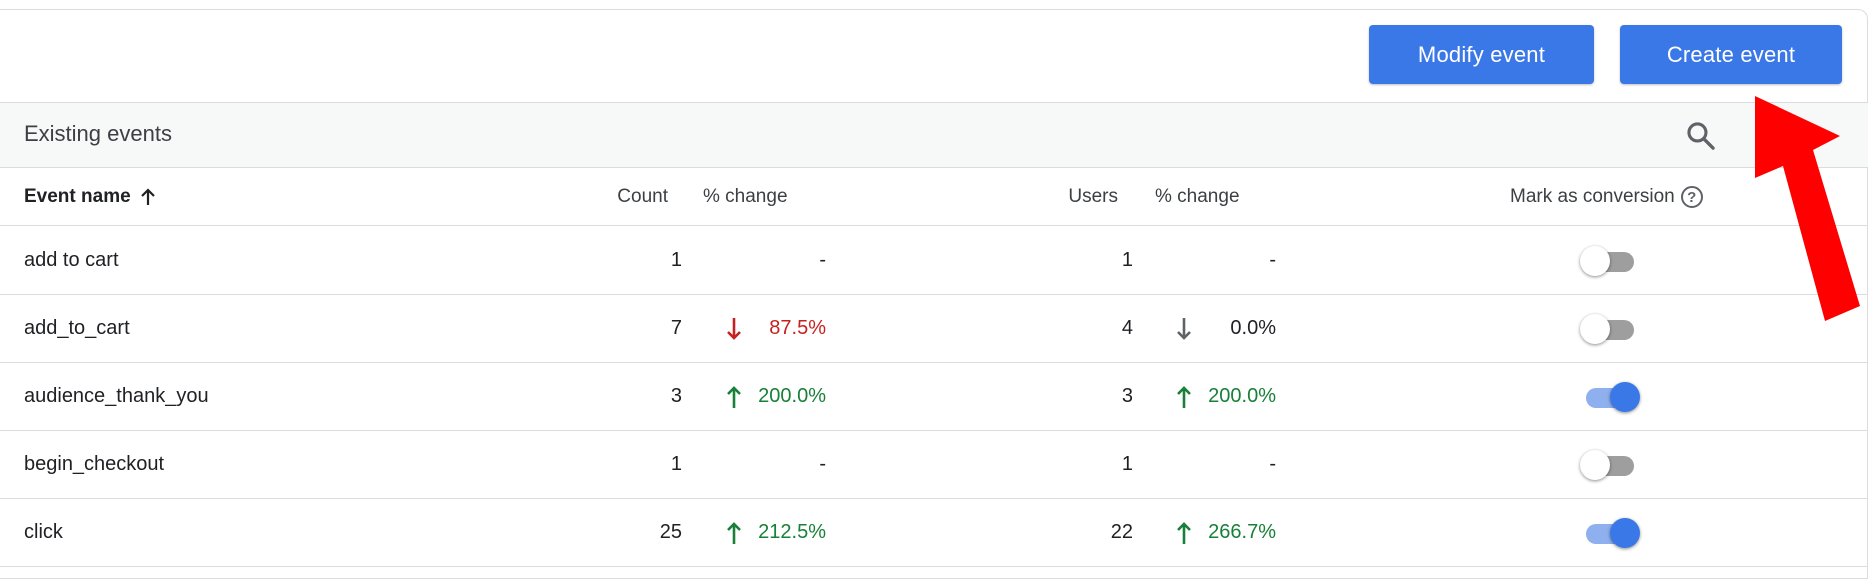  Describe the element at coordinates (1242, 532) in the screenshot. I see `users-change-cell: 266.7%` at that location.